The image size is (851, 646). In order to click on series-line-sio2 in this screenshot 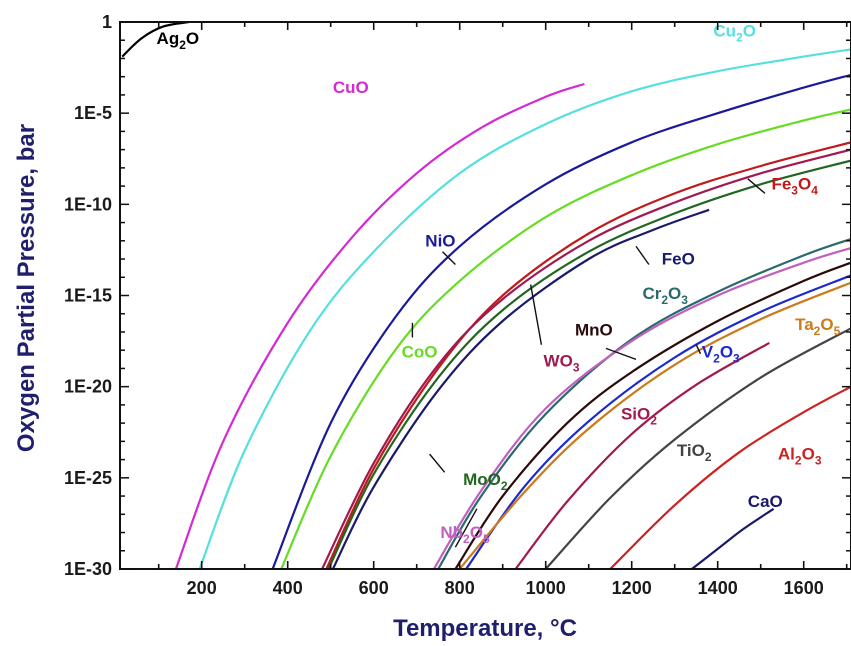, I will do `click(642, 455)`.